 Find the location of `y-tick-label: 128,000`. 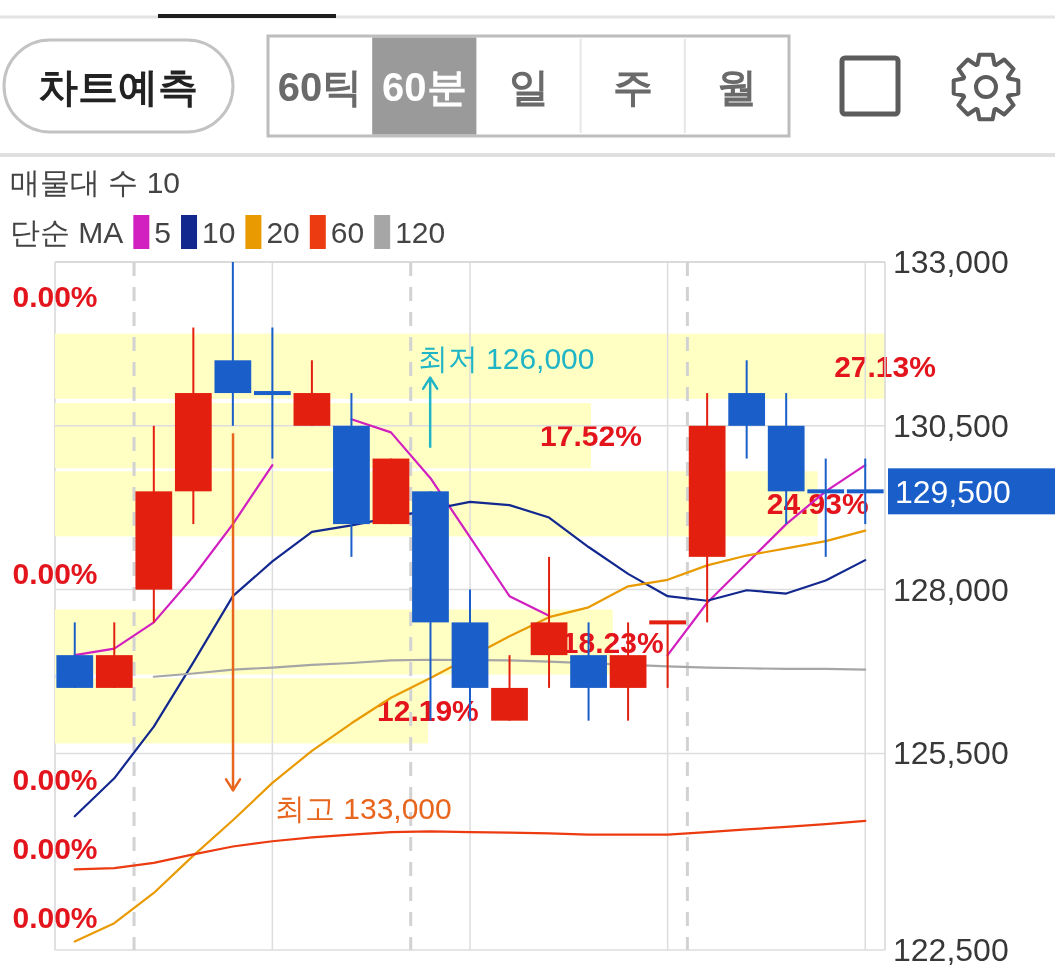

y-tick-label: 128,000 is located at coordinates (951, 589).